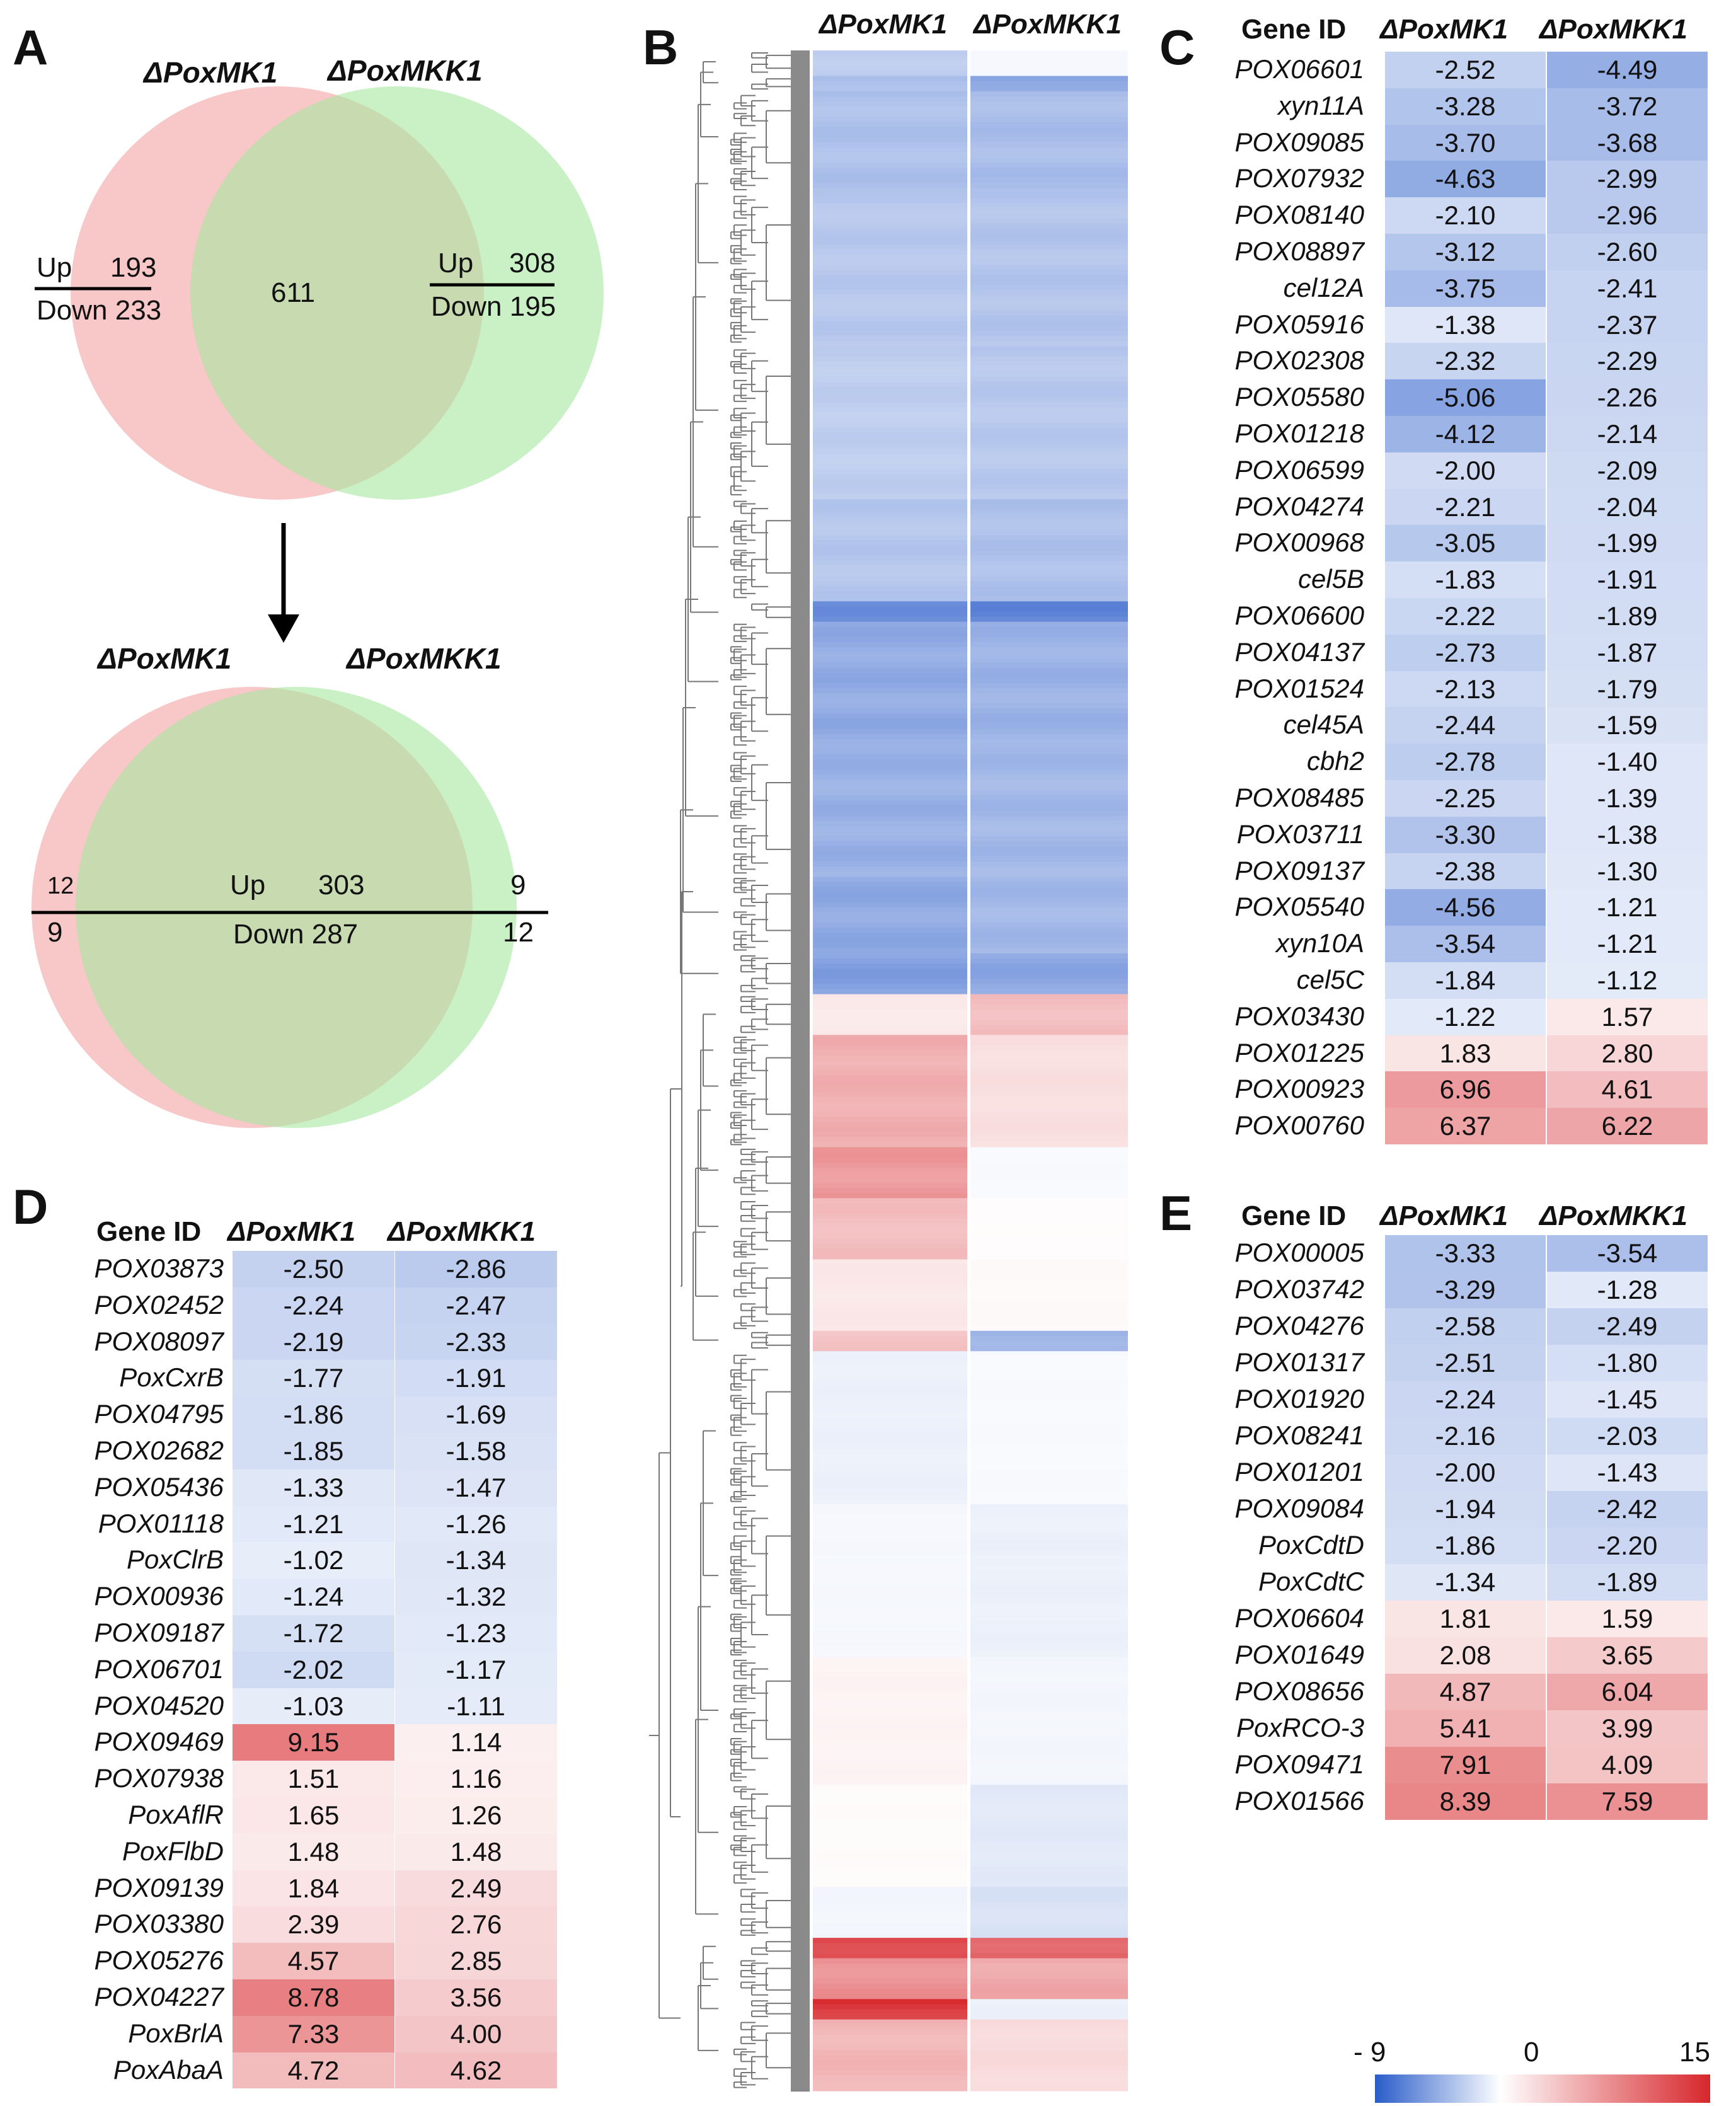 The width and height of the screenshot is (1736, 2106). What do you see at coordinates (476, 1669) in the screenshot?
I see `table-value-cell: -1.17` at bounding box center [476, 1669].